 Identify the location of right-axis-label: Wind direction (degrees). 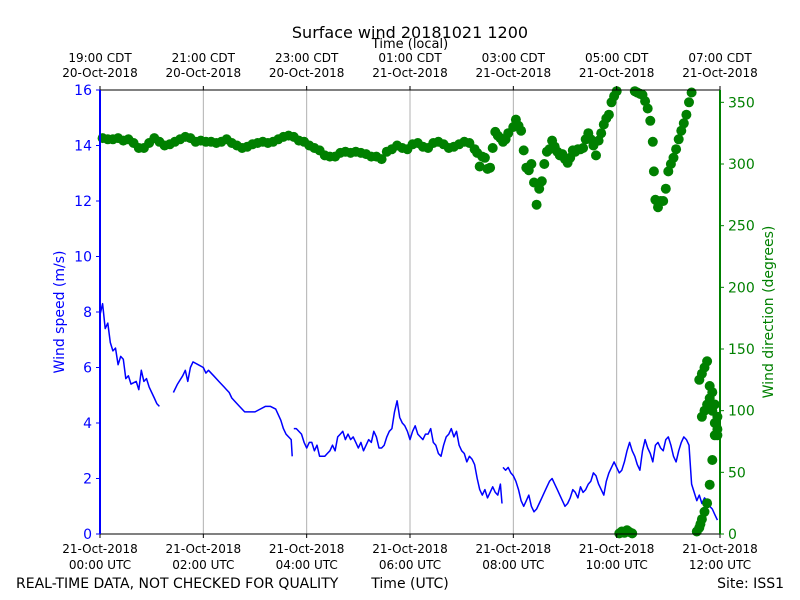
(769, 312).